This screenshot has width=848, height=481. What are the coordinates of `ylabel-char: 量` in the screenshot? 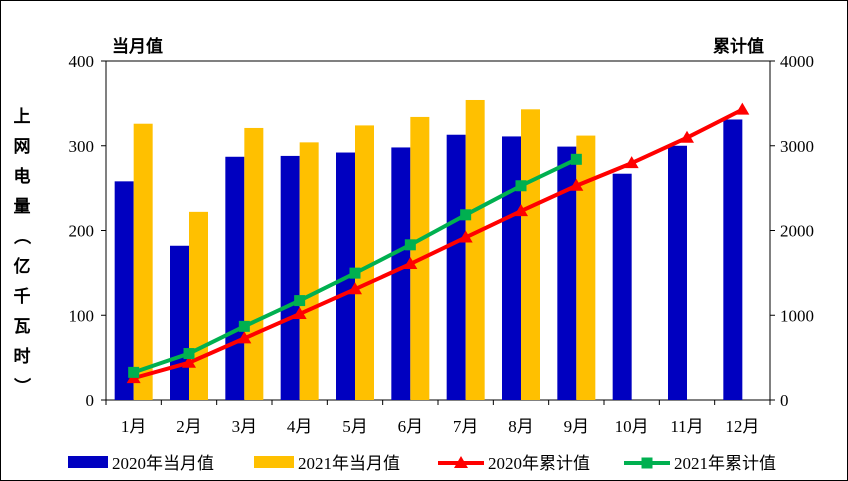 It's located at (22, 206).